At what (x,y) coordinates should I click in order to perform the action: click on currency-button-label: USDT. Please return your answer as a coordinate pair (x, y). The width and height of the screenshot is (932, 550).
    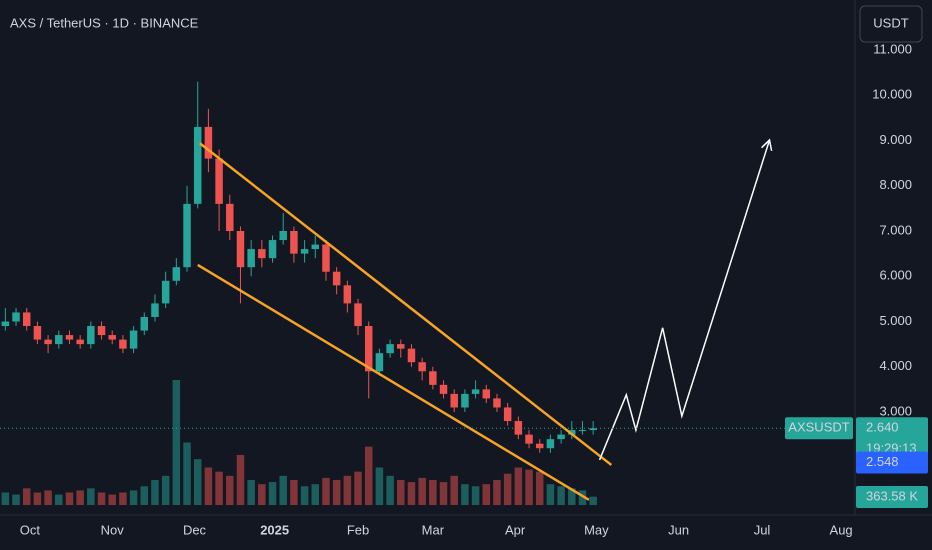
    Looking at the image, I should click on (890, 22).